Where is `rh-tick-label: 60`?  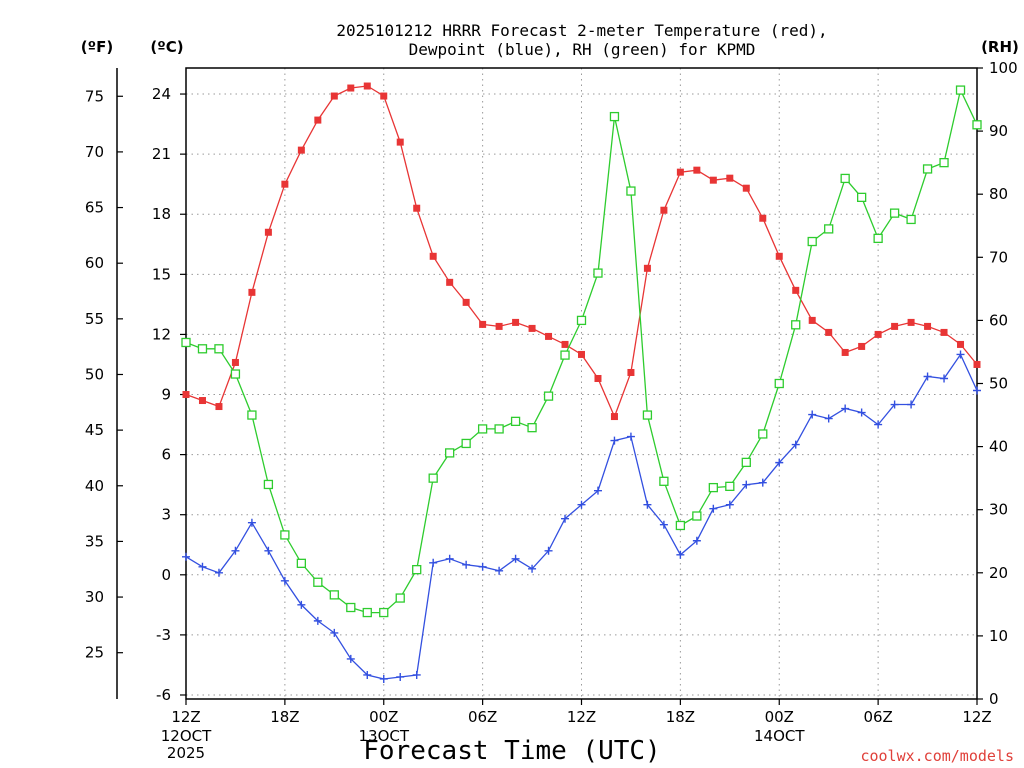 rh-tick-label: 60 is located at coordinates (998, 320).